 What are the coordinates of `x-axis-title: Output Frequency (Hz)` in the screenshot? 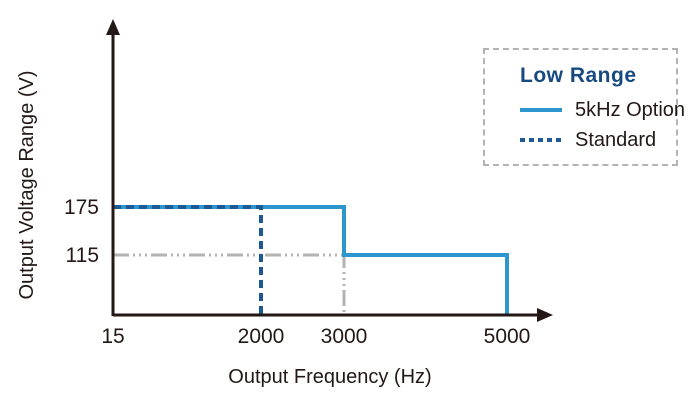 It's located at (329, 377).